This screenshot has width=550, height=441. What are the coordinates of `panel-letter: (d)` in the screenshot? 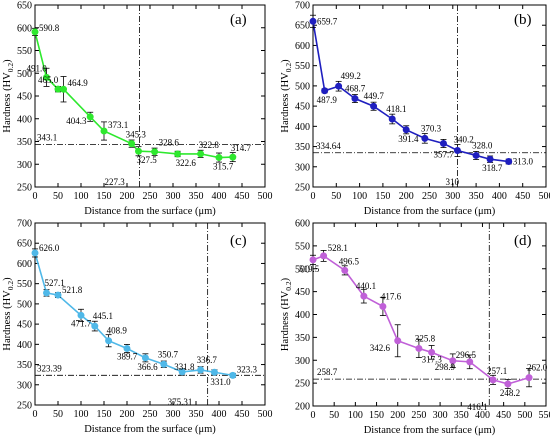 It's located at (523, 241).